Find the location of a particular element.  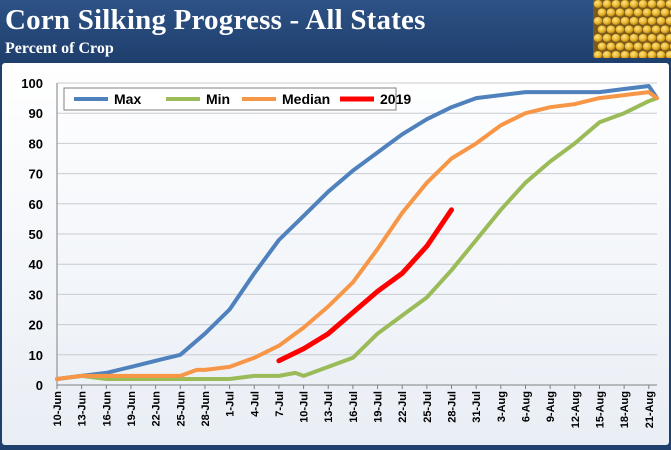

series-line-2019 is located at coordinates (365, 285).